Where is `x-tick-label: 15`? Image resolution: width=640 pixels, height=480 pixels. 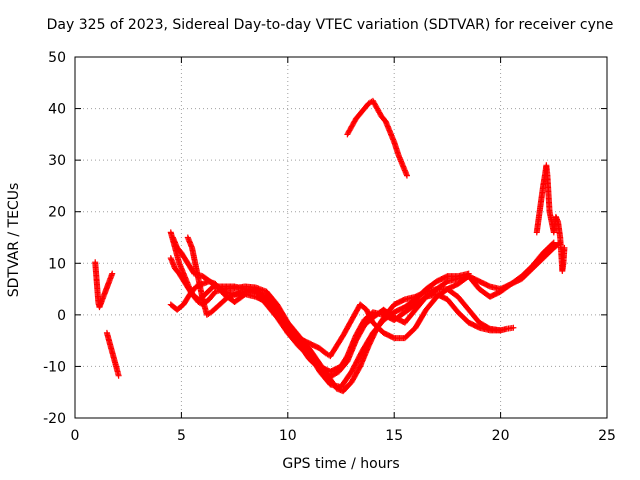
x-tick-label: 15 is located at coordinates (394, 436).